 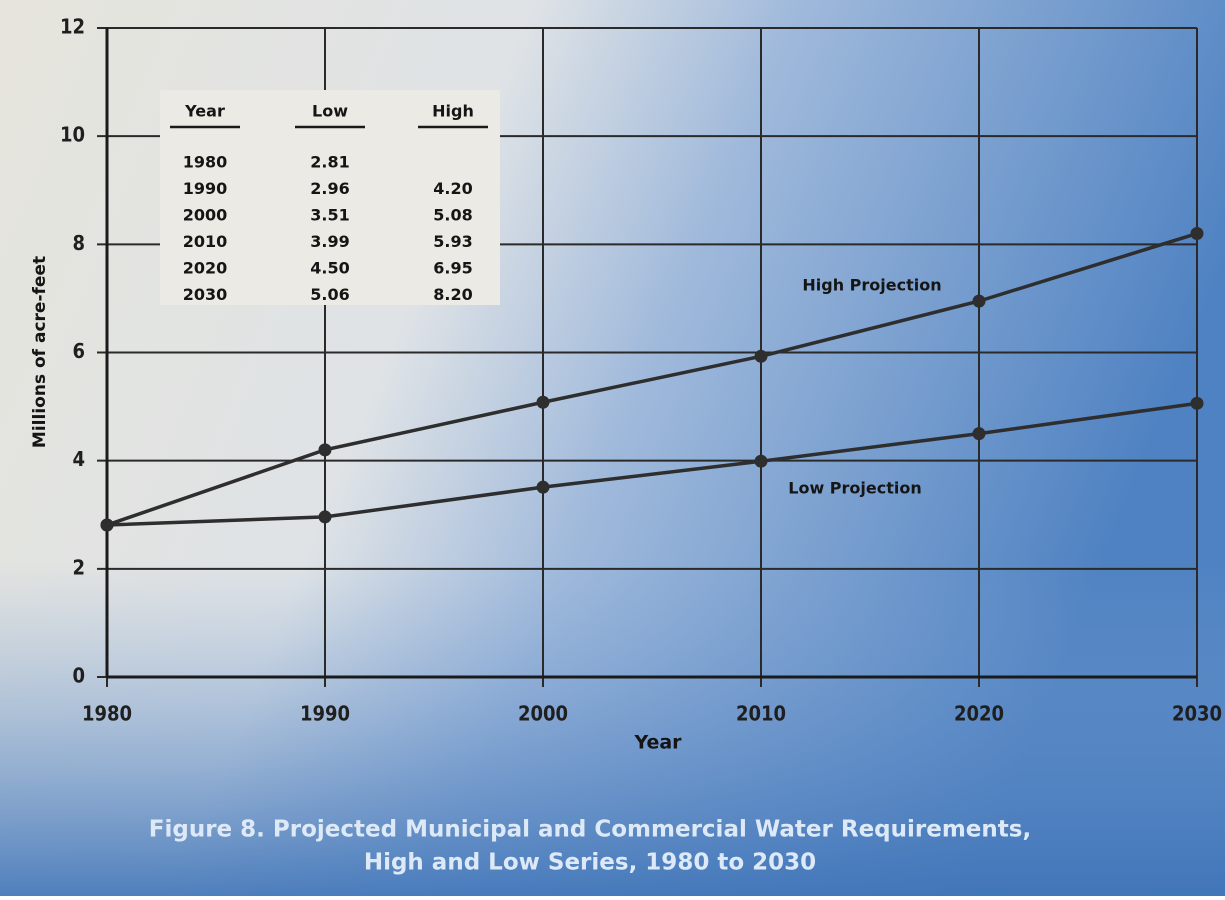 I want to click on table-cell: 5.08, so click(x=452, y=215).